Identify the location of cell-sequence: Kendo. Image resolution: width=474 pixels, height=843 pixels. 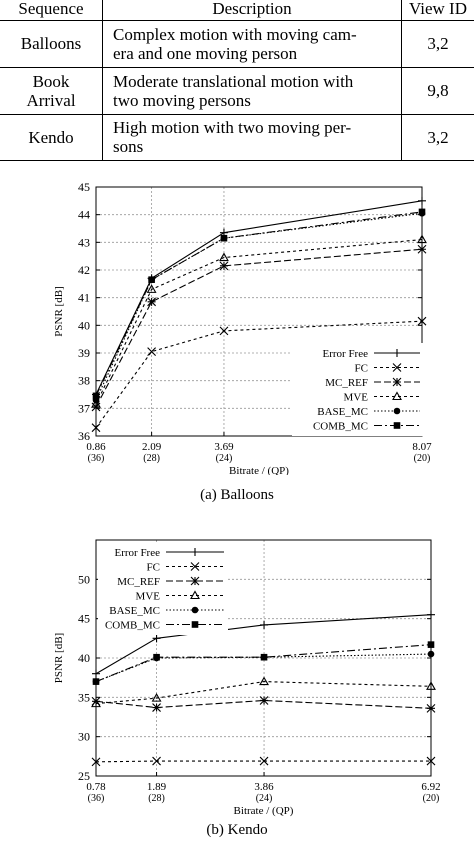
(51, 137).